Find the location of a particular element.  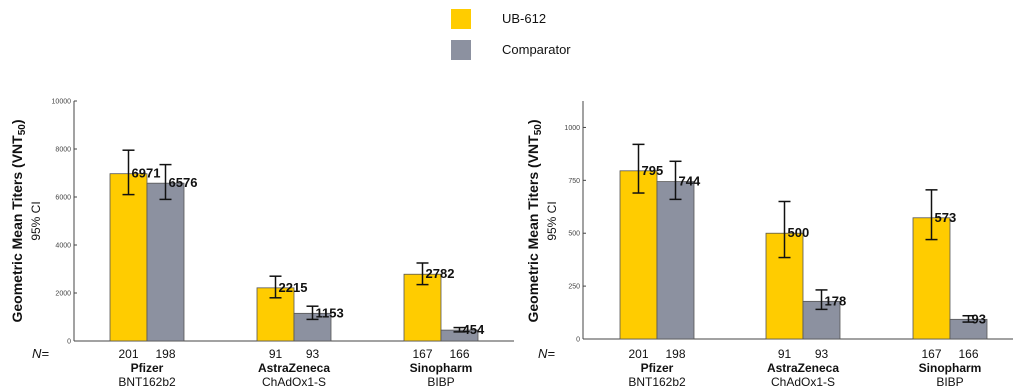

data-label: 744 is located at coordinates (690, 181).